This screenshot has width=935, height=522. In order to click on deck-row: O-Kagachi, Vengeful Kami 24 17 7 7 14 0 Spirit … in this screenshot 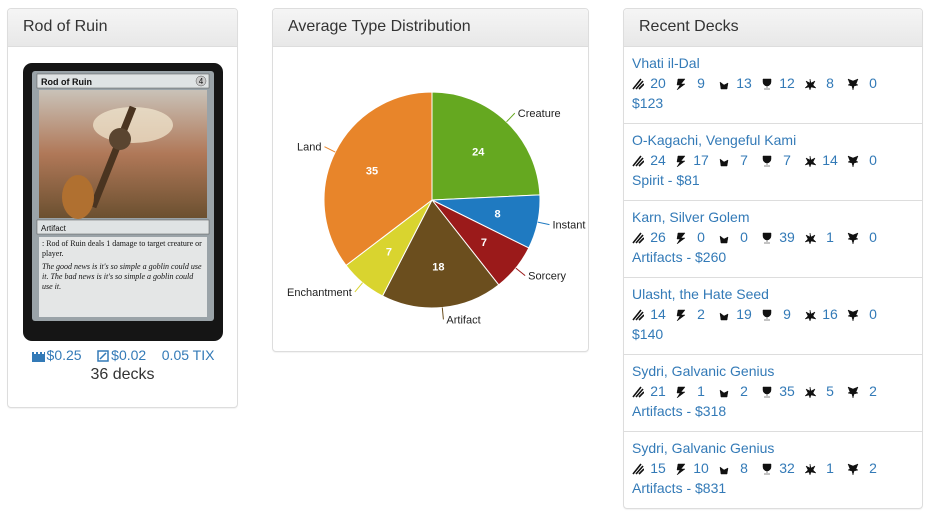, I will do `click(773, 162)`.